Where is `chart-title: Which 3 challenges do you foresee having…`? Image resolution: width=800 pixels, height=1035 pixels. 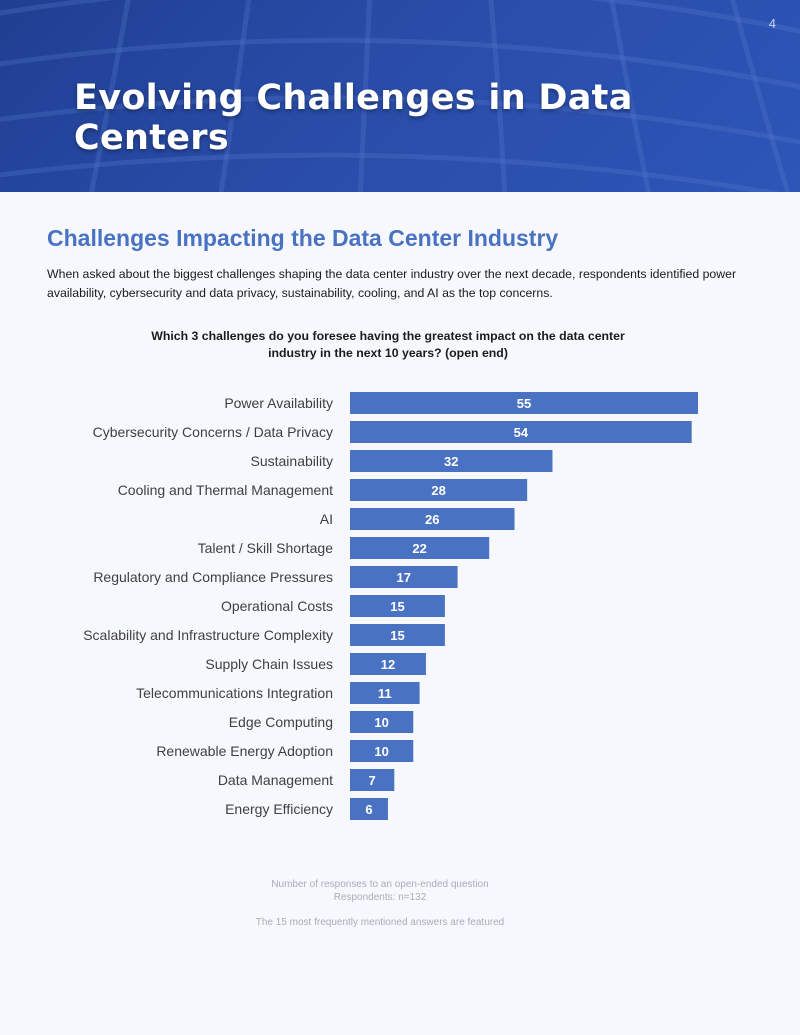
chart-title: Which 3 challenges do you foresee having… is located at coordinates (388, 344).